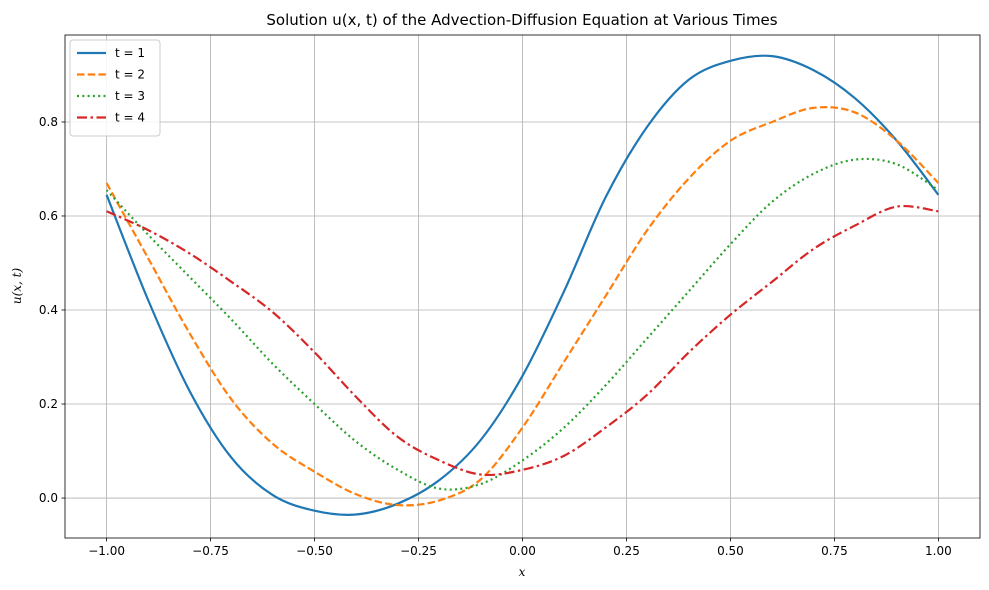 The image size is (989, 590). What do you see at coordinates (130, 118) in the screenshot?
I see `legend-label: t = 4` at bounding box center [130, 118].